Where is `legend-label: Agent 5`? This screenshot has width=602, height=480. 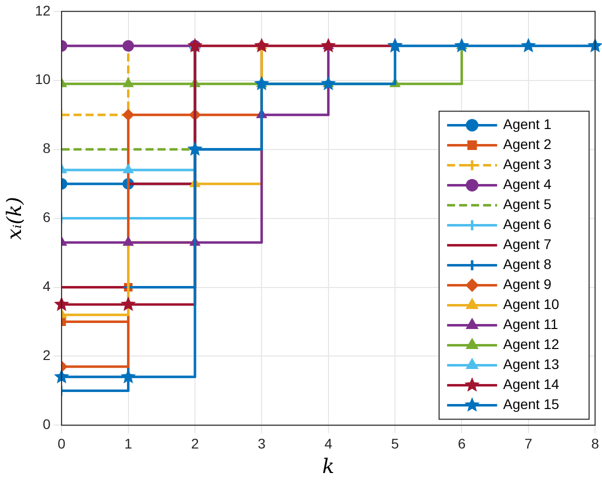 legend-label: Agent 5 is located at coordinates (527, 204).